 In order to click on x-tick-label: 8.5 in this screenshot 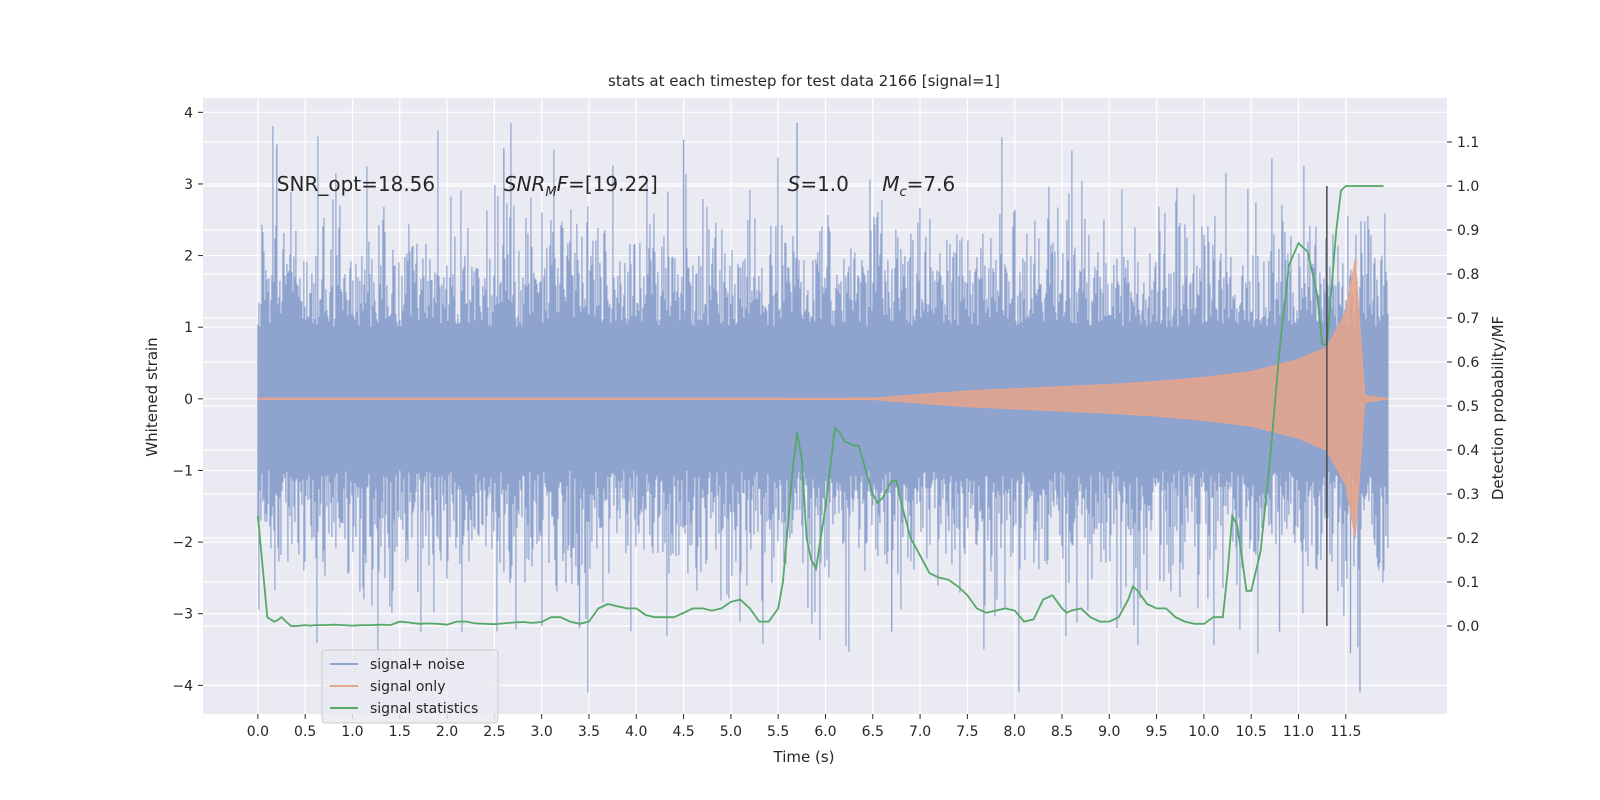, I will do `click(1062, 732)`.